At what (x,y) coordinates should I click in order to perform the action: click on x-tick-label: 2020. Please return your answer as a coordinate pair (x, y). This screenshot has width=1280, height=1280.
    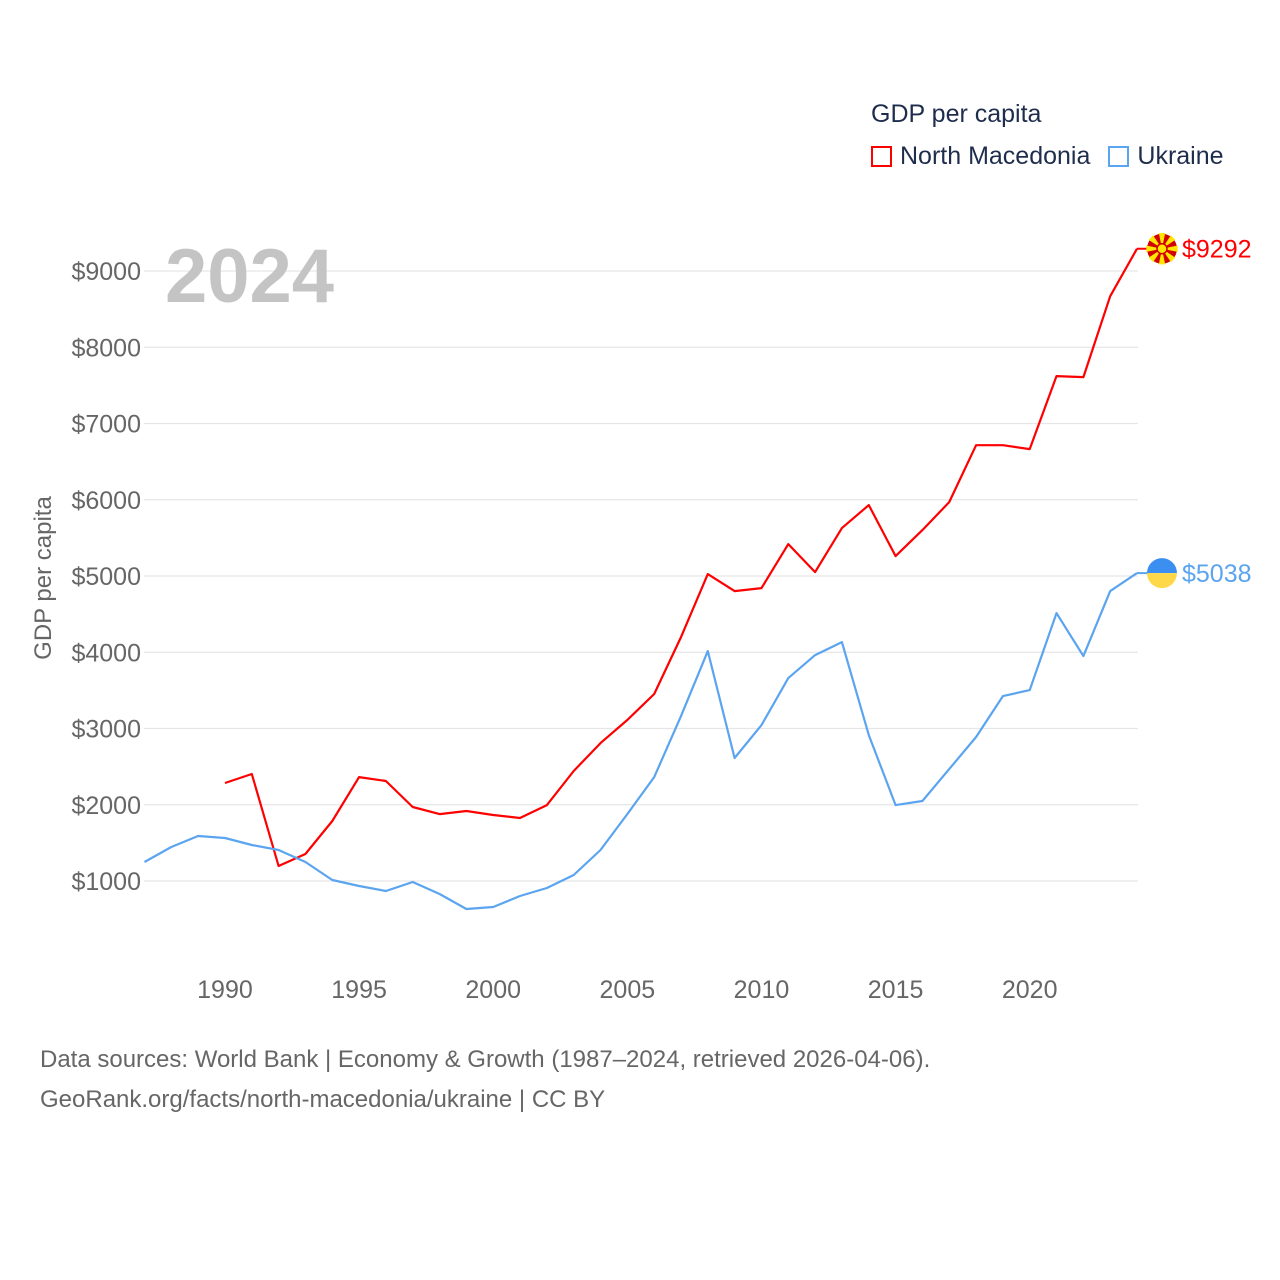
    Looking at the image, I should click on (1030, 990).